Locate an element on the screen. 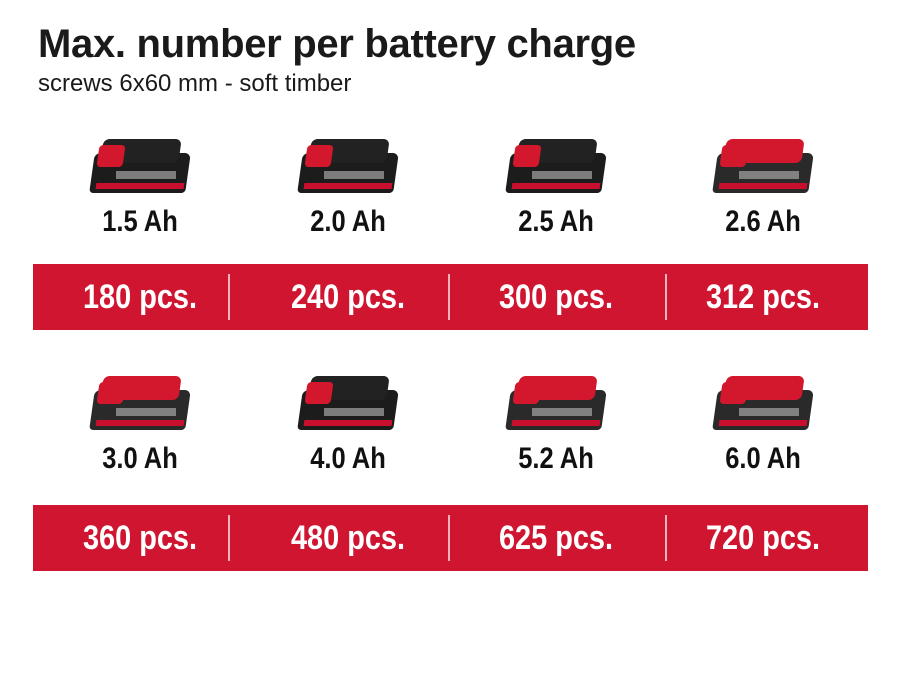 Image resolution: width=900 pixels, height=675 pixels. page-subtitle: screws 6x60 mm - soft timber is located at coordinates (195, 83).